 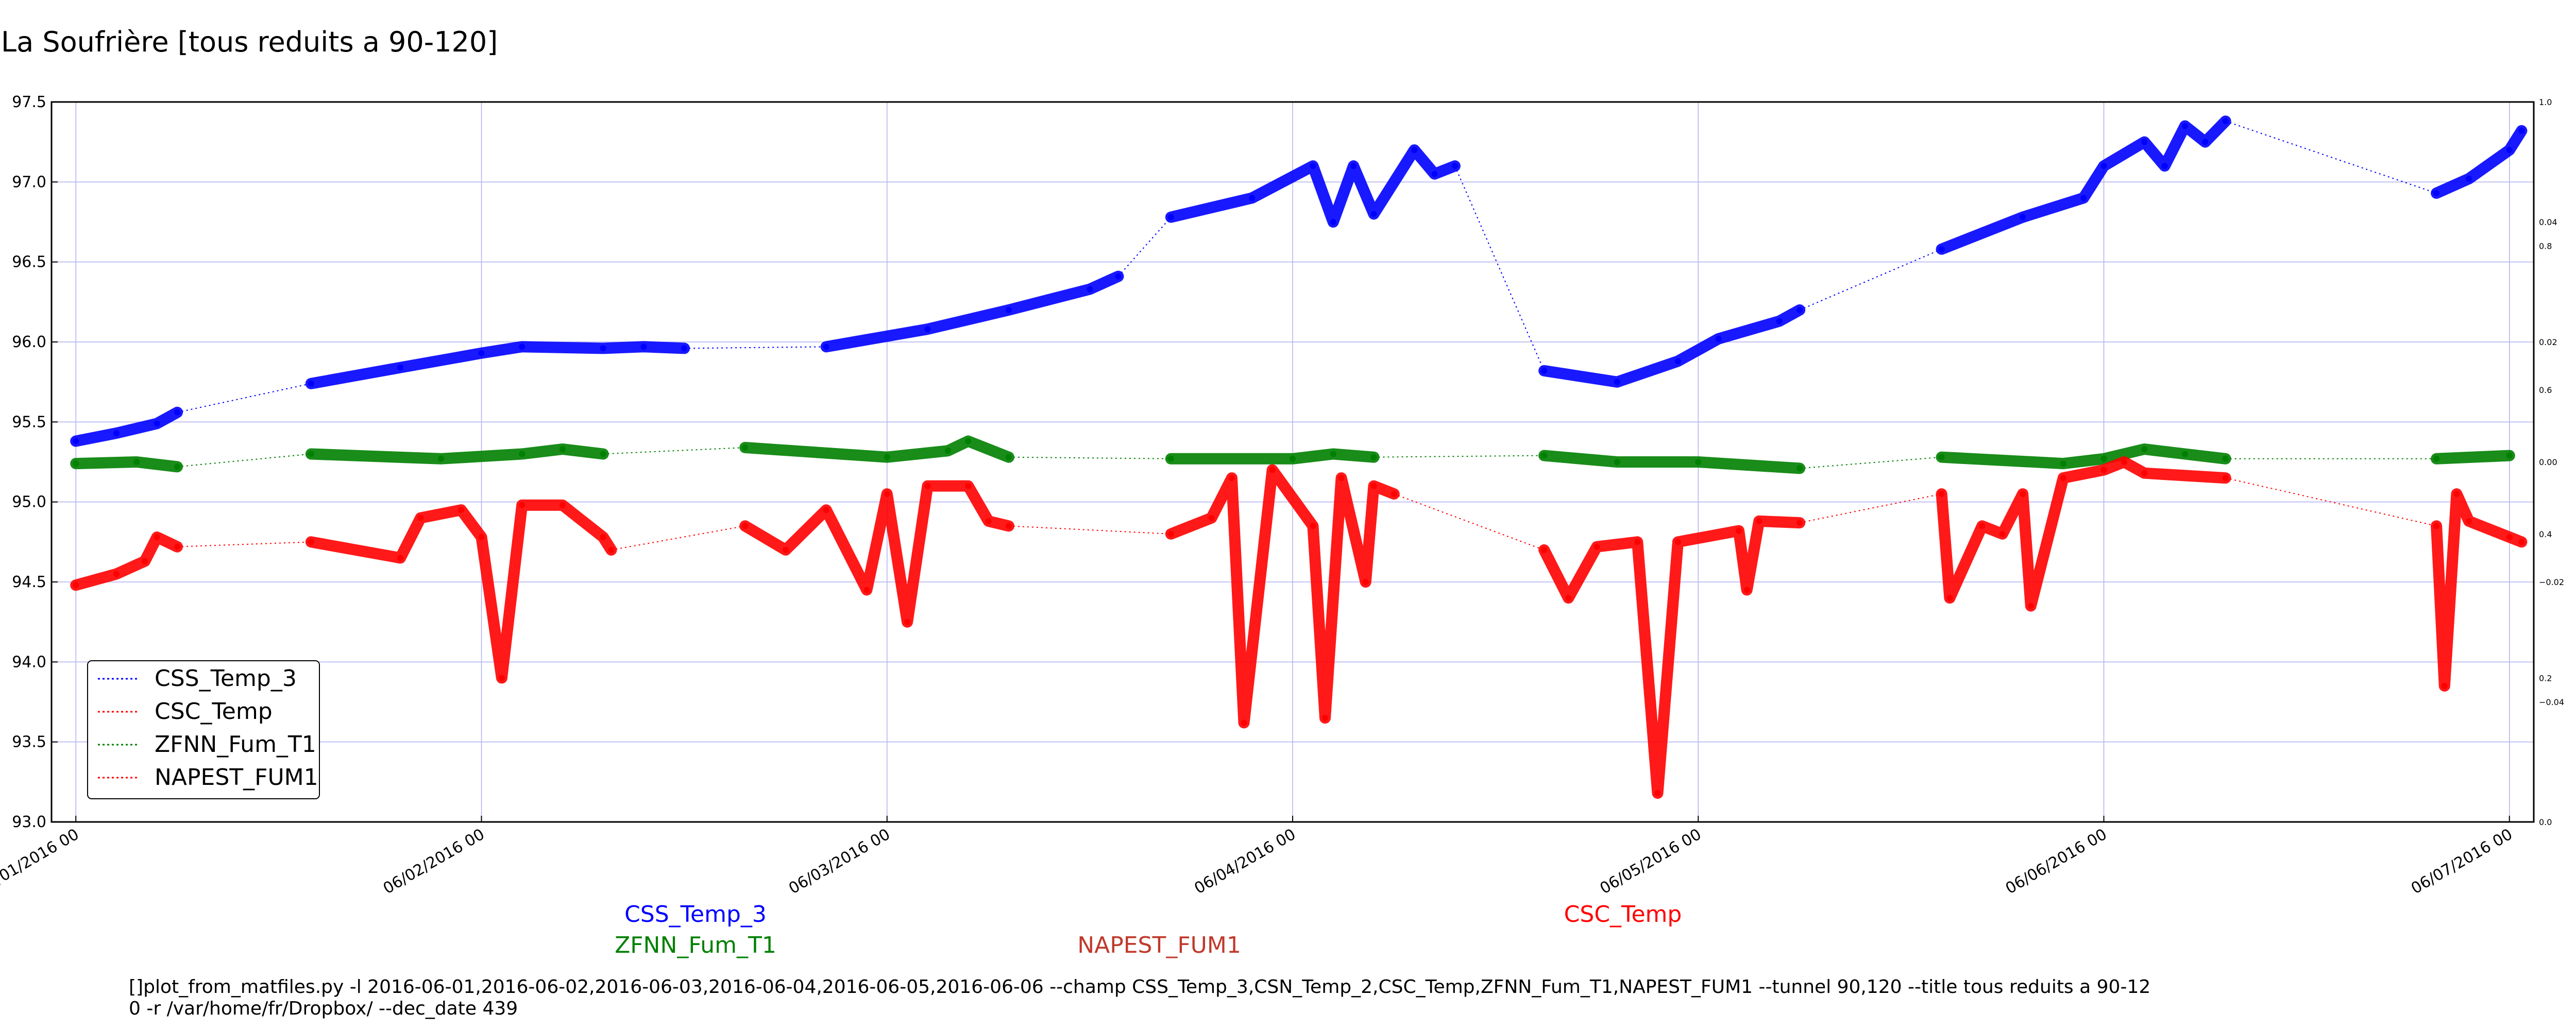 I want to click on y-tick-label: 96.0, so click(x=29, y=342).